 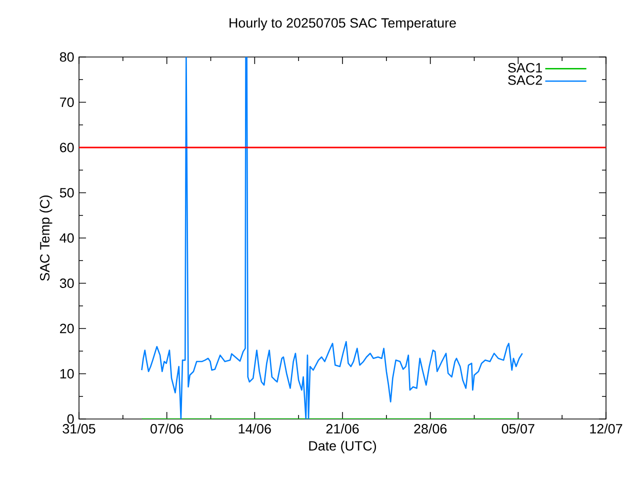 What do you see at coordinates (430, 429) in the screenshot?
I see `x-tick-label: 28/06` at bounding box center [430, 429].